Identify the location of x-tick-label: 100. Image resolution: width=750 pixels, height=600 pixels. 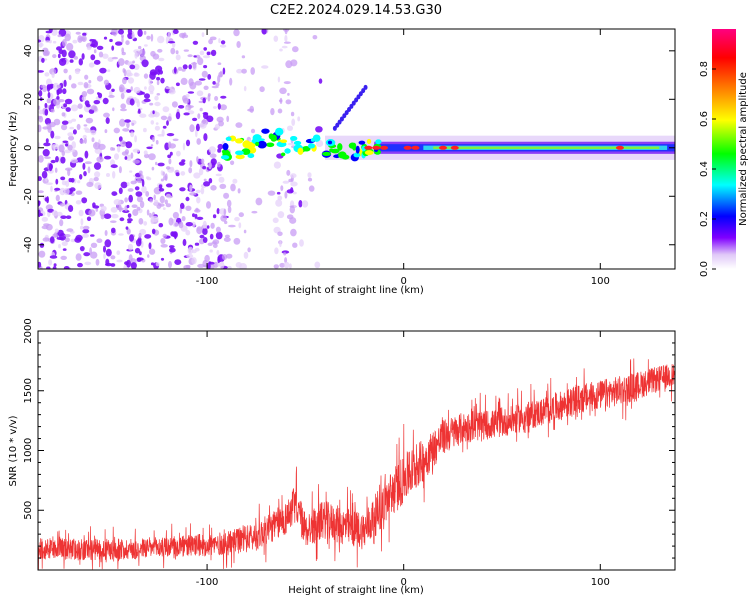
(600, 582).